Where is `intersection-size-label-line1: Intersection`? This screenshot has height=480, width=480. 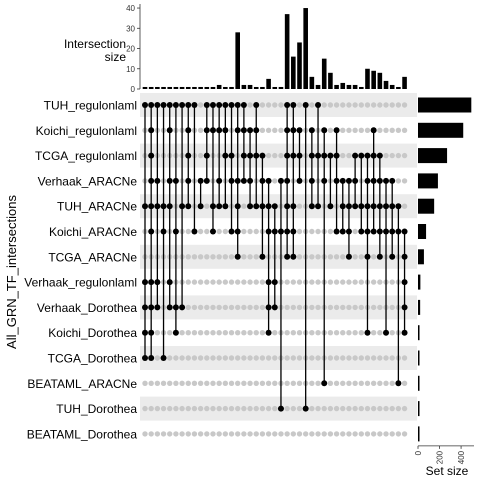
intersection-size-label-line1: Intersection is located at coordinates (95, 44).